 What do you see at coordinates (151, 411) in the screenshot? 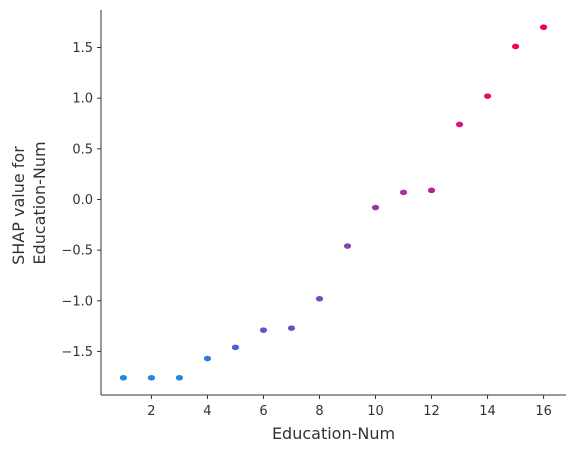
I see `x-tick-label: 2` at bounding box center [151, 411].